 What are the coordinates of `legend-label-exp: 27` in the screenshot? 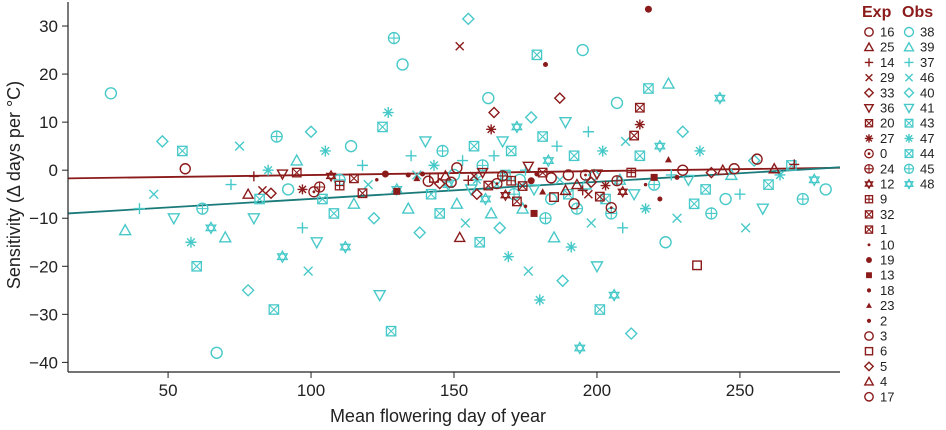 It's located at (887, 138).